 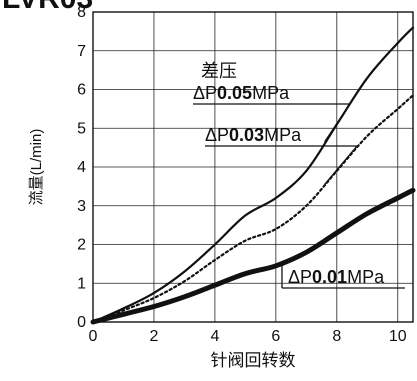 I want to click on x-tick-label: 4, so click(x=214, y=336).